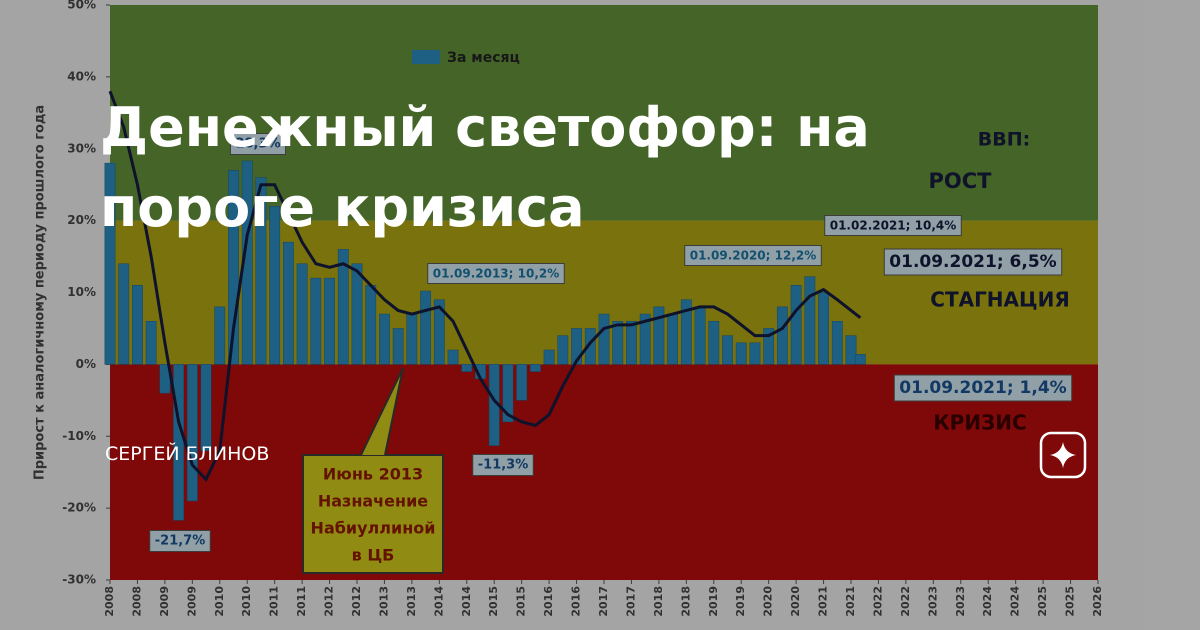  What do you see at coordinates (373, 501) in the screenshot?
I see `annotation: Назначение` at bounding box center [373, 501].